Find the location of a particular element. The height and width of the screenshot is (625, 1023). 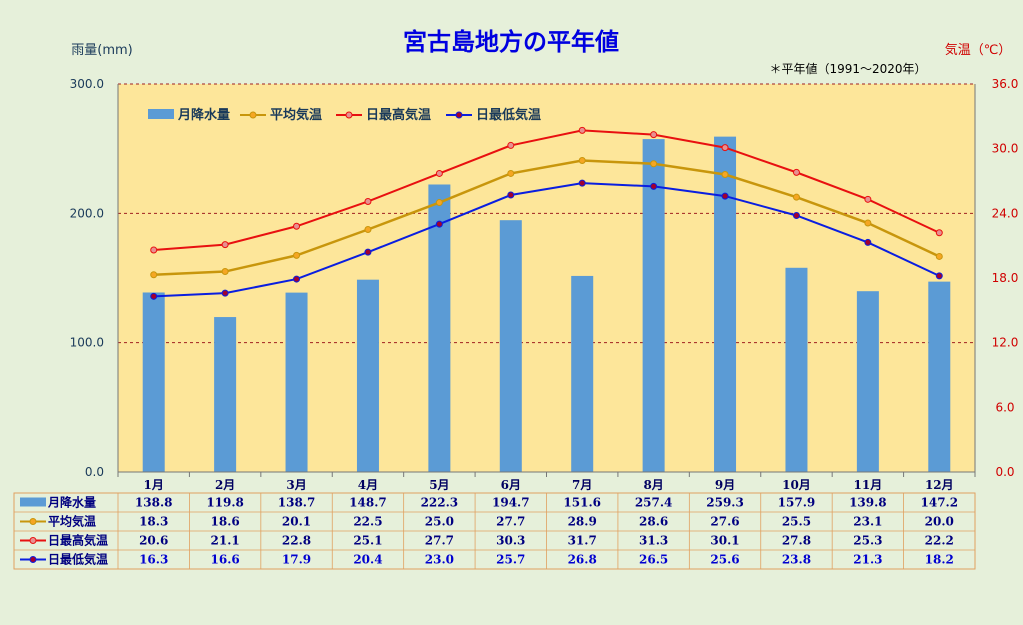

point-日最低気温-2 is located at coordinates (225, 293).